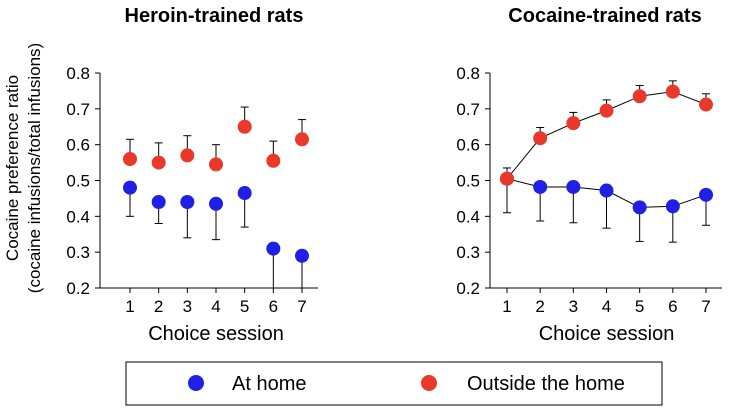 This screenshot has height=408, width=742. What do you see at coordinates (429, 383) in the screenshot?
I see `legend-marker-outside-home` at bounding box center [429, 383].